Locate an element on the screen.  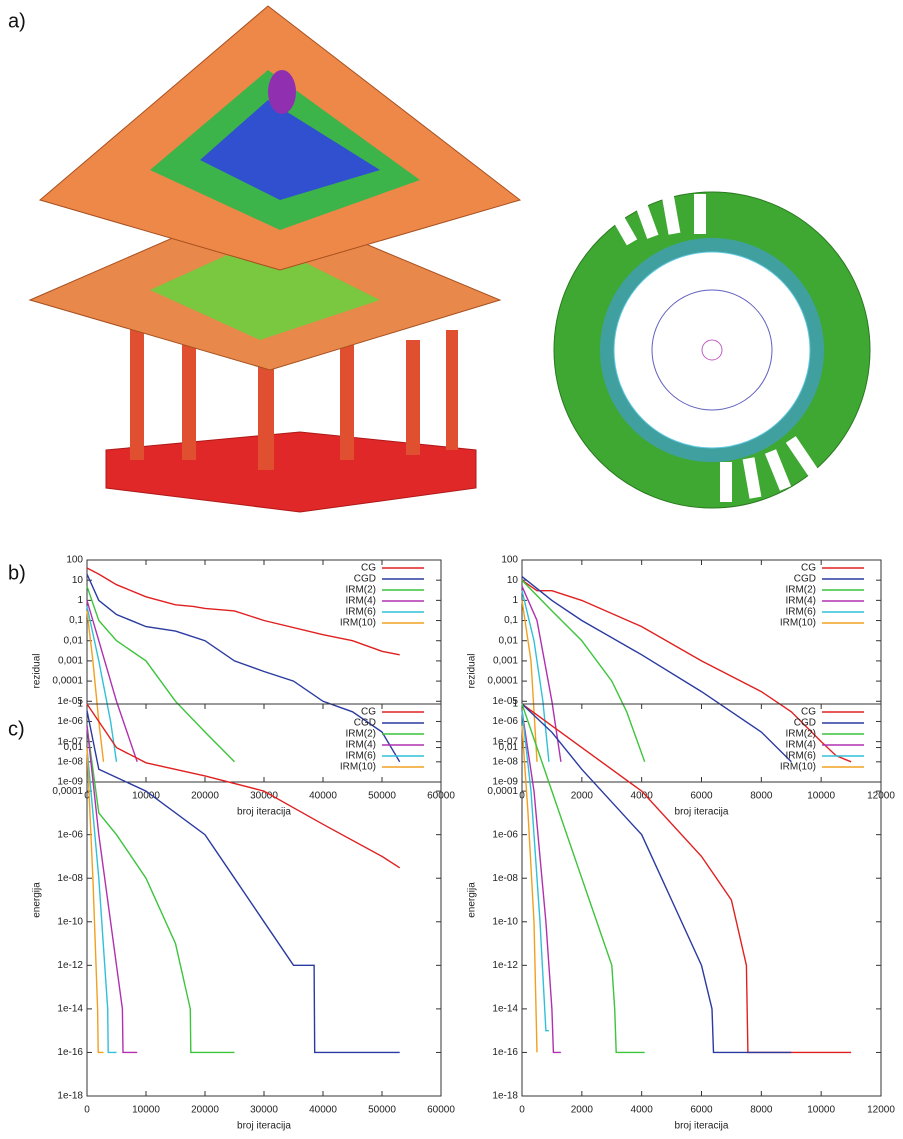
y-tick-label: 1e-10 is located at coordinates (70, 921).